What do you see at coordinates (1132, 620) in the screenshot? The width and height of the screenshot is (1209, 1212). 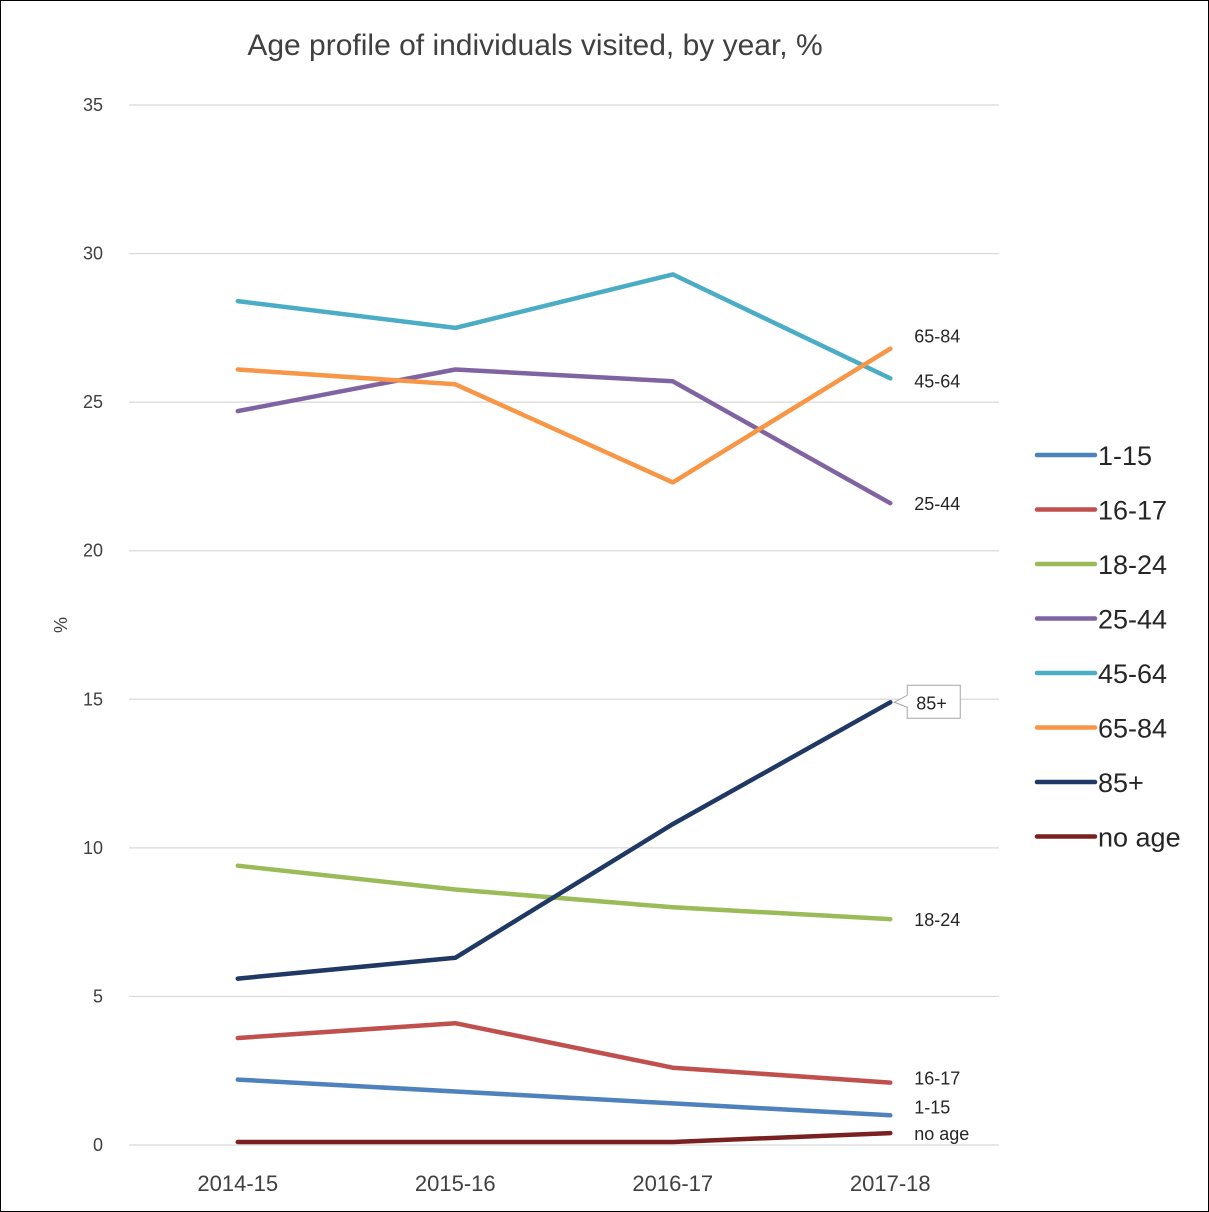 I see `legend-label: 25-44` at bounding box center [1132, 620].